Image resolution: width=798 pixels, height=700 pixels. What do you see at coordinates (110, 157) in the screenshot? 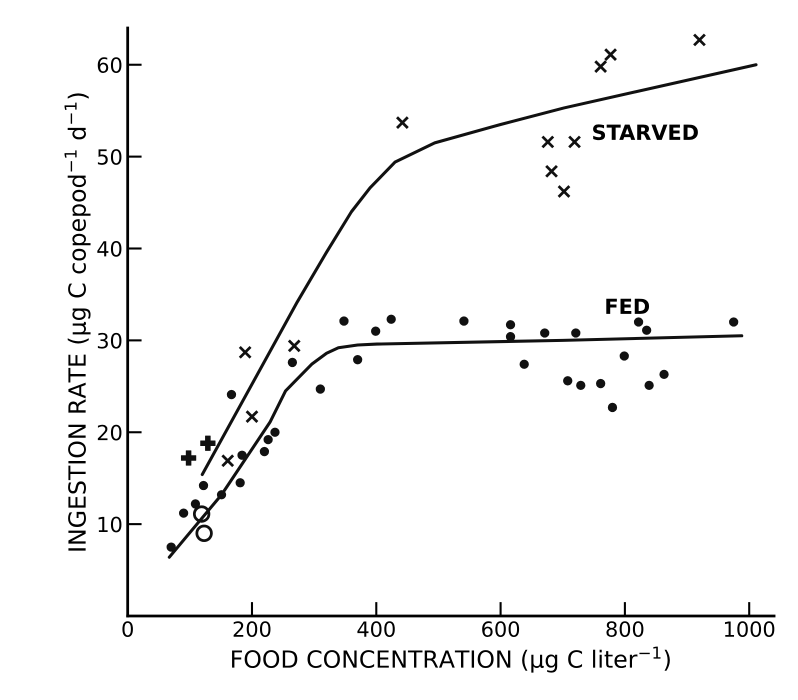
I see `y-tick-label: 50` at bounding box center [110, 157].